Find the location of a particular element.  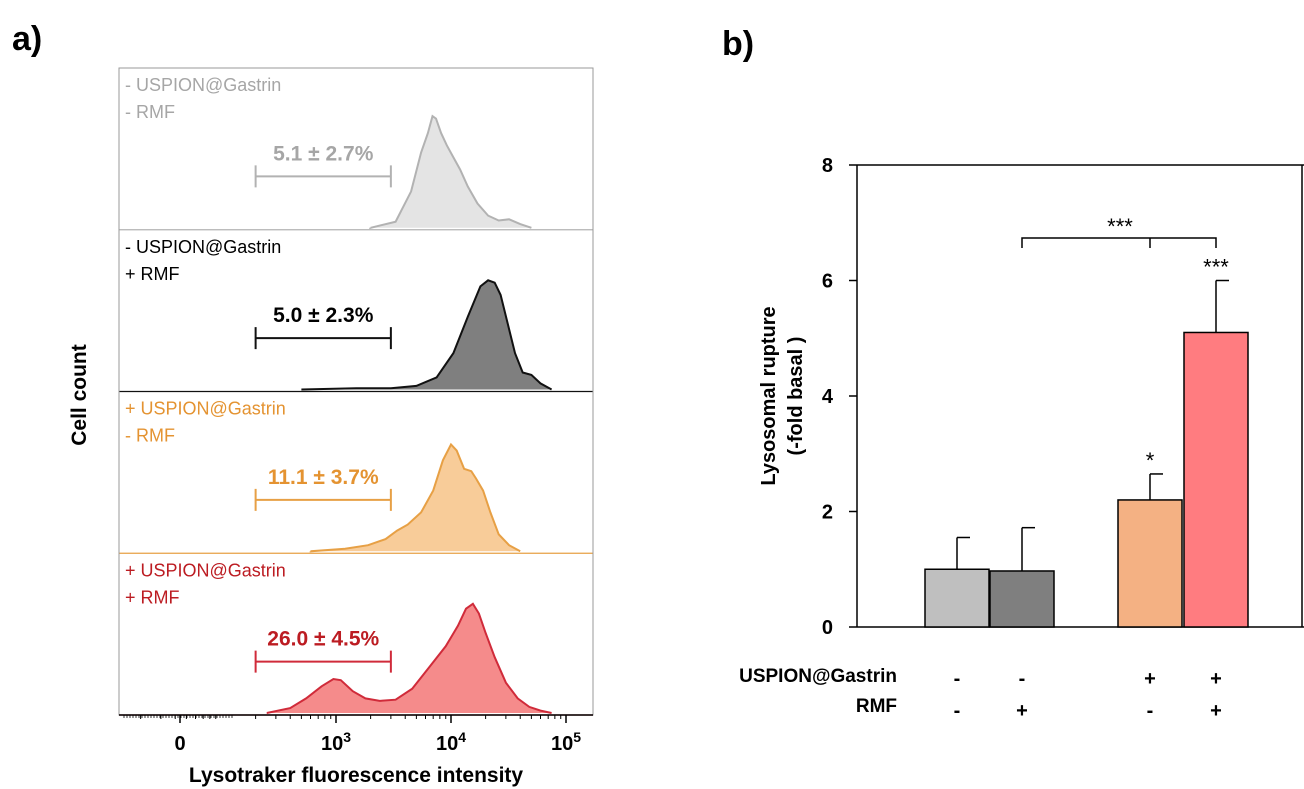

comparison-significance-label: *** is located at coordinates (1120, 226).